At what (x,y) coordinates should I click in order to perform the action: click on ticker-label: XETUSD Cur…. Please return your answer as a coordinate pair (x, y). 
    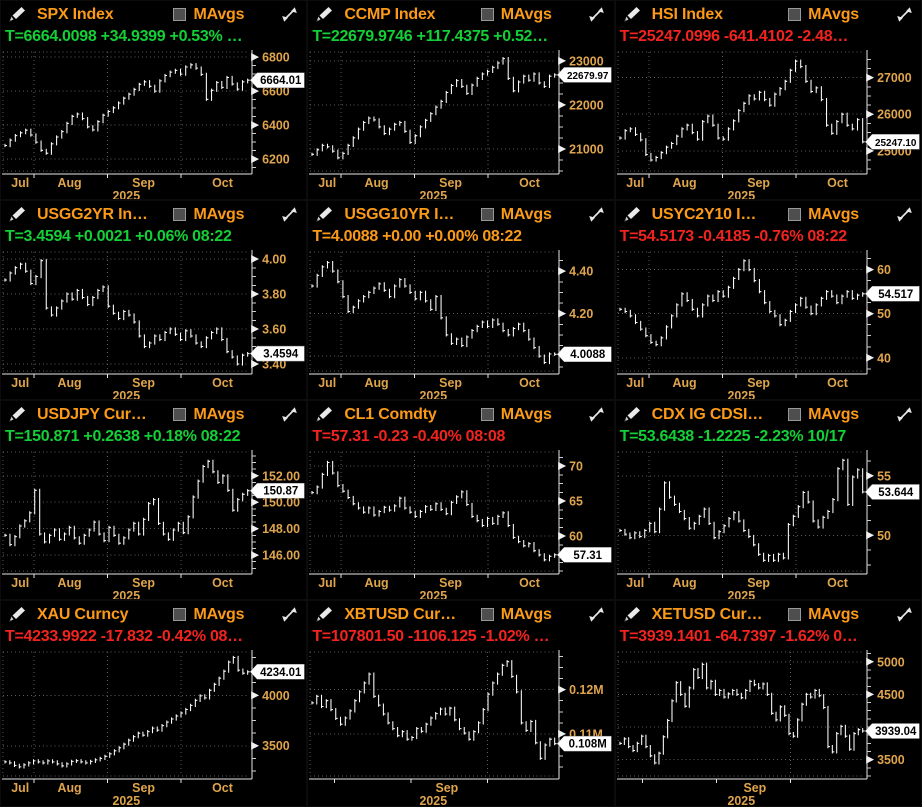
    Looking at the image, I should click on (707, 614).